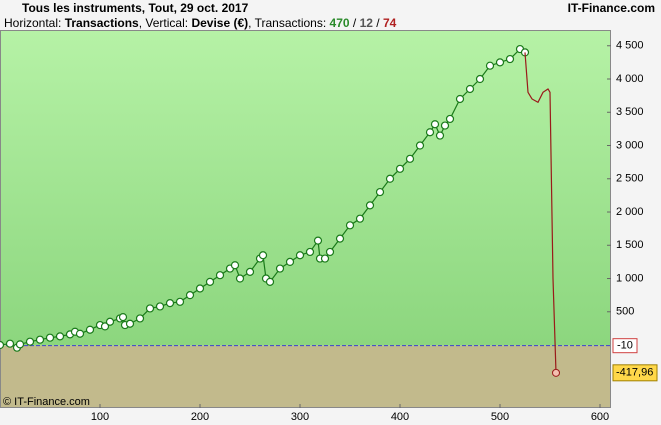  What do you see at coordinates (630, 79) in the screenshot?
I see `y-tick-label: 4 000` at bounding box center [630, 79].